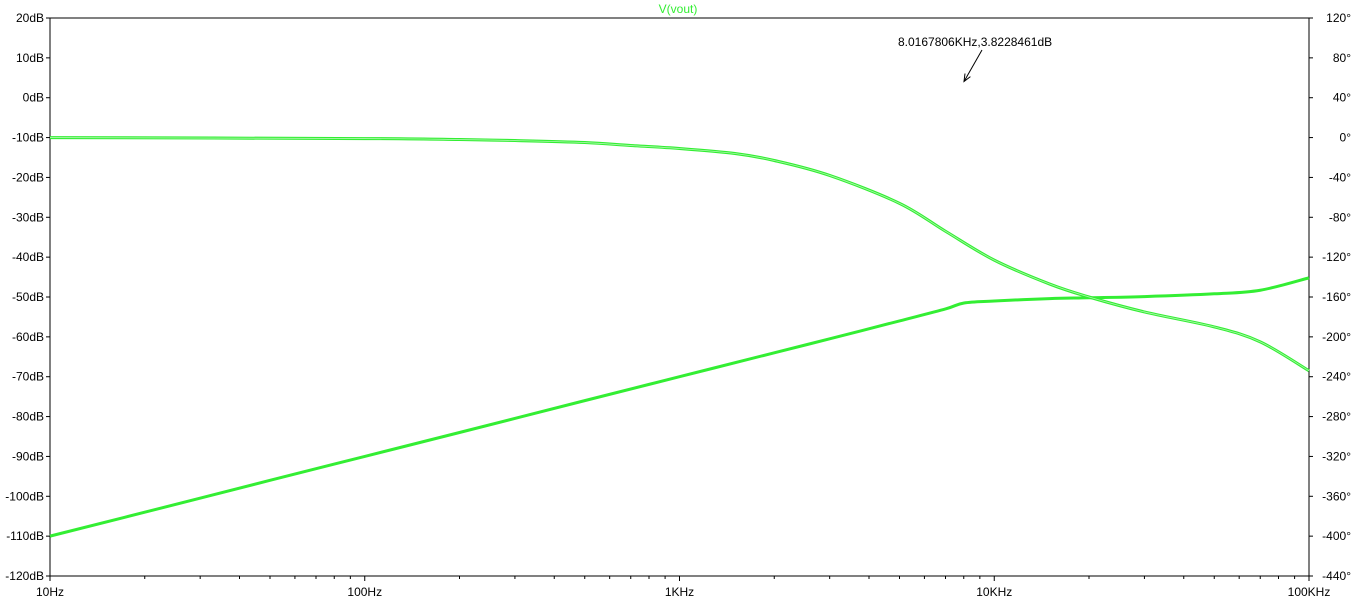 The width and height of the screenshot is (1356, 602). I want to click on left-tick-label: -70dB, so click(28, 377).